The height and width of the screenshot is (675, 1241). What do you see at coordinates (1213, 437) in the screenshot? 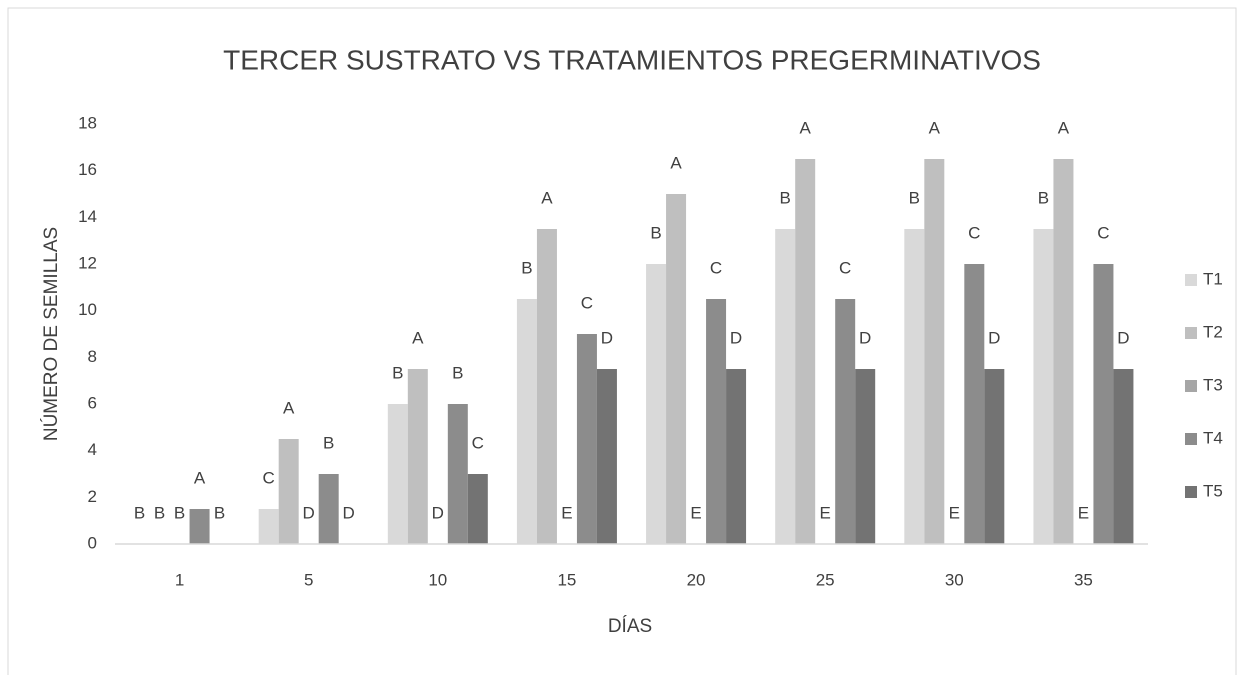
I see `legend-label: T4` at bounding box center [1213, 437].